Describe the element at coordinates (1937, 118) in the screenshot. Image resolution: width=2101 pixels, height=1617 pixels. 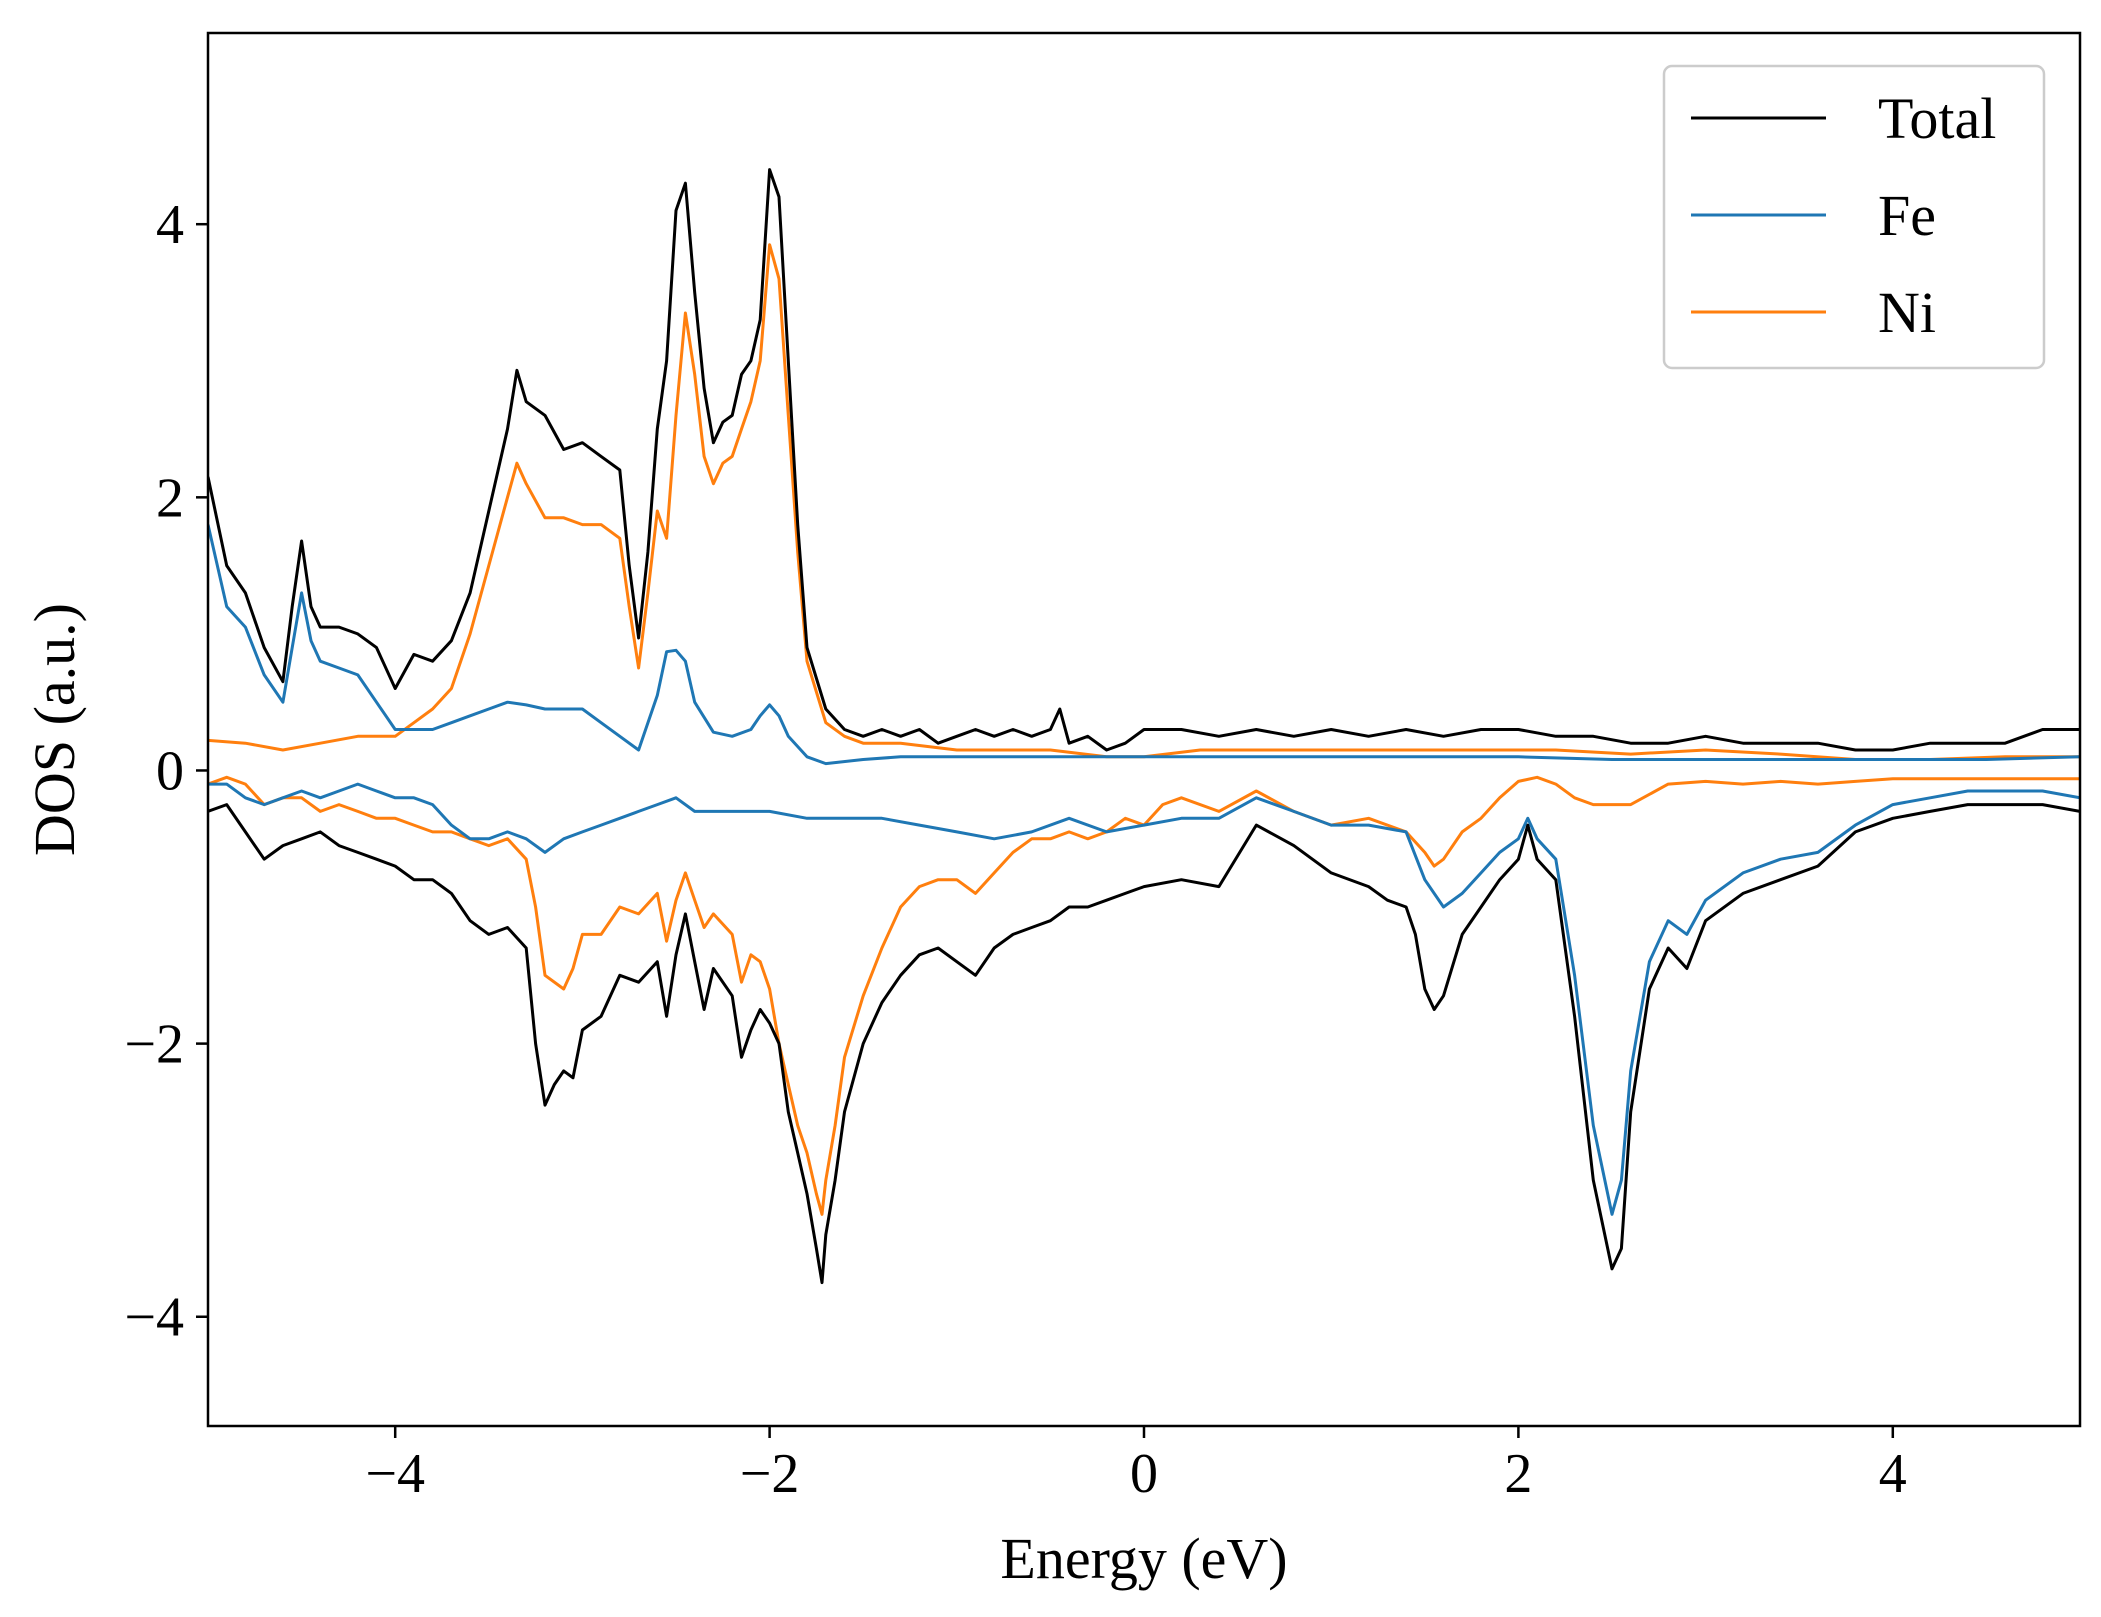
I see `legend-label-total: Total` at that location.